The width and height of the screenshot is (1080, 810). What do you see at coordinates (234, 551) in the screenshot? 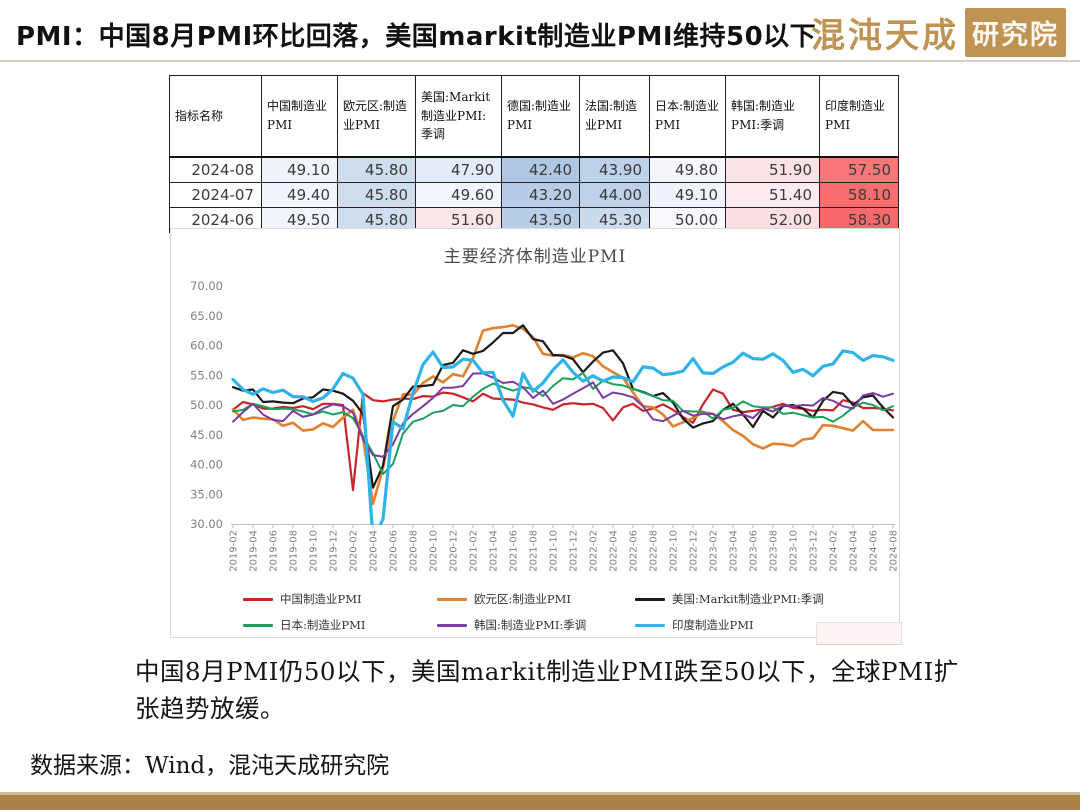
I see `x-axis-label: 2019-02` at bounding box center [234, 551].